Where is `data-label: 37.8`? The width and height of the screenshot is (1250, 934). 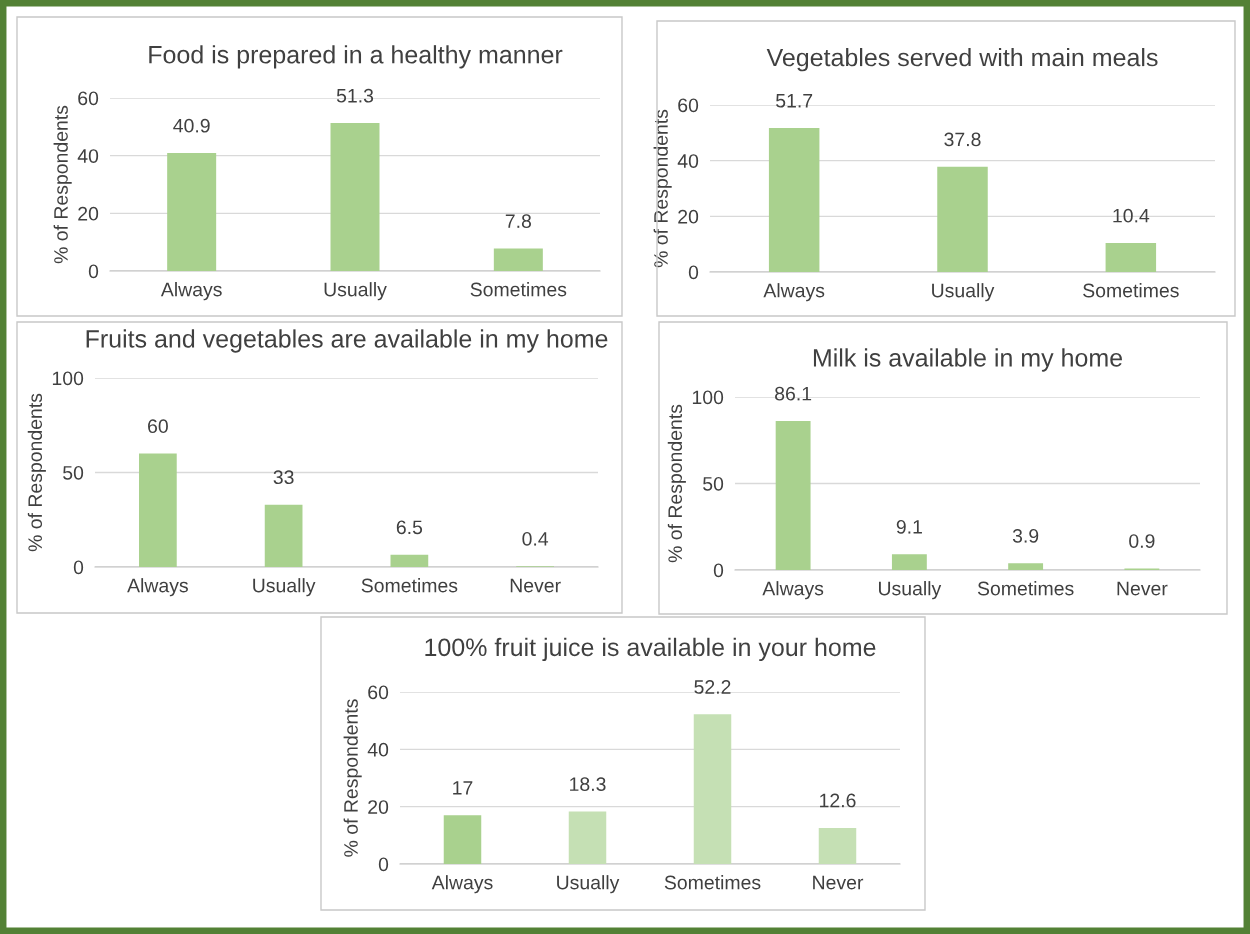 data-label: 37.8 is located at coordinates (962, 139).